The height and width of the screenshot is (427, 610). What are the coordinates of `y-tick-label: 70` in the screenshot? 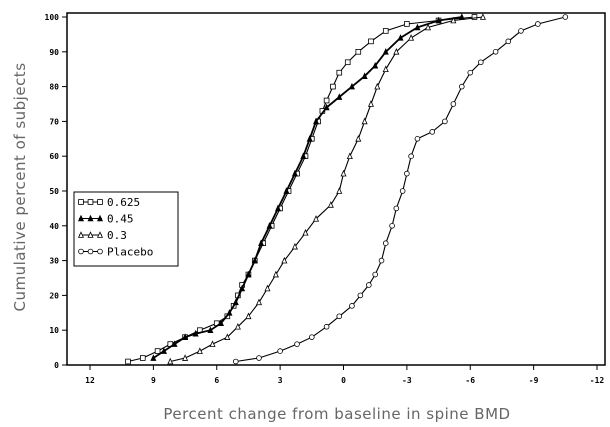 It's located at (54, 121).